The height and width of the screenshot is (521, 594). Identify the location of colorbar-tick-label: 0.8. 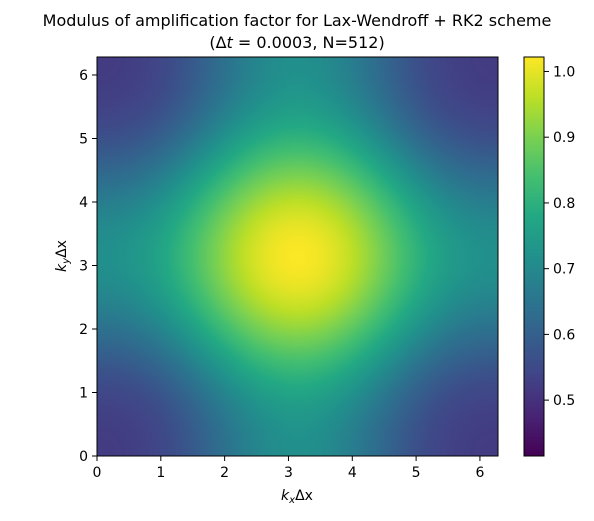
(564, 204).